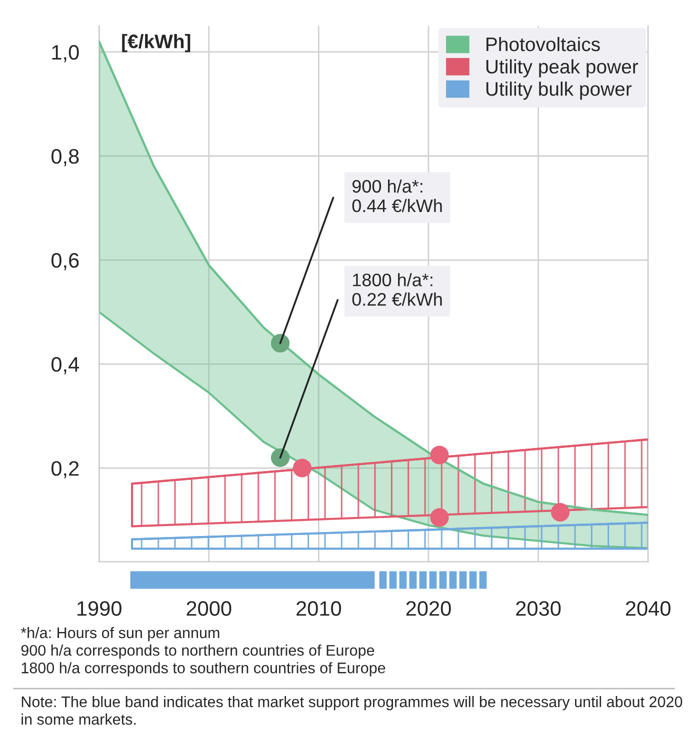 This screenshot has width=688, height=742. Describe the element at coordinates (65, 261) in the screenshot. I see `y-tick-label: 0,6` at that location.